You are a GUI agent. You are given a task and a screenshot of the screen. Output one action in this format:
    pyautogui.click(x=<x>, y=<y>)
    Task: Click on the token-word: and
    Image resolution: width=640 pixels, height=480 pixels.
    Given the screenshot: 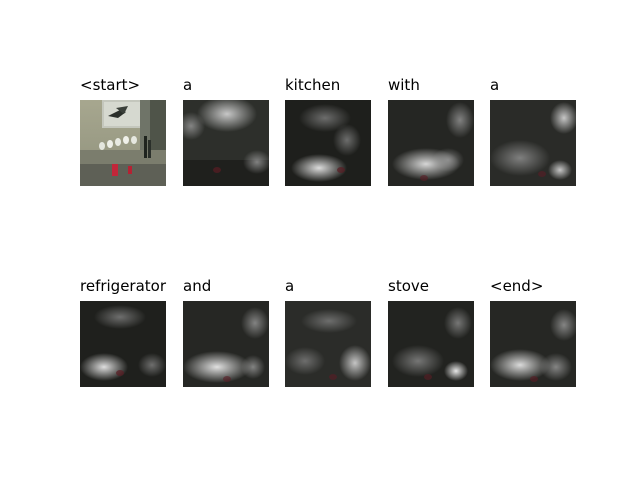 What is the action you would take?
    pyautogui.click(x=198, y=287)
    